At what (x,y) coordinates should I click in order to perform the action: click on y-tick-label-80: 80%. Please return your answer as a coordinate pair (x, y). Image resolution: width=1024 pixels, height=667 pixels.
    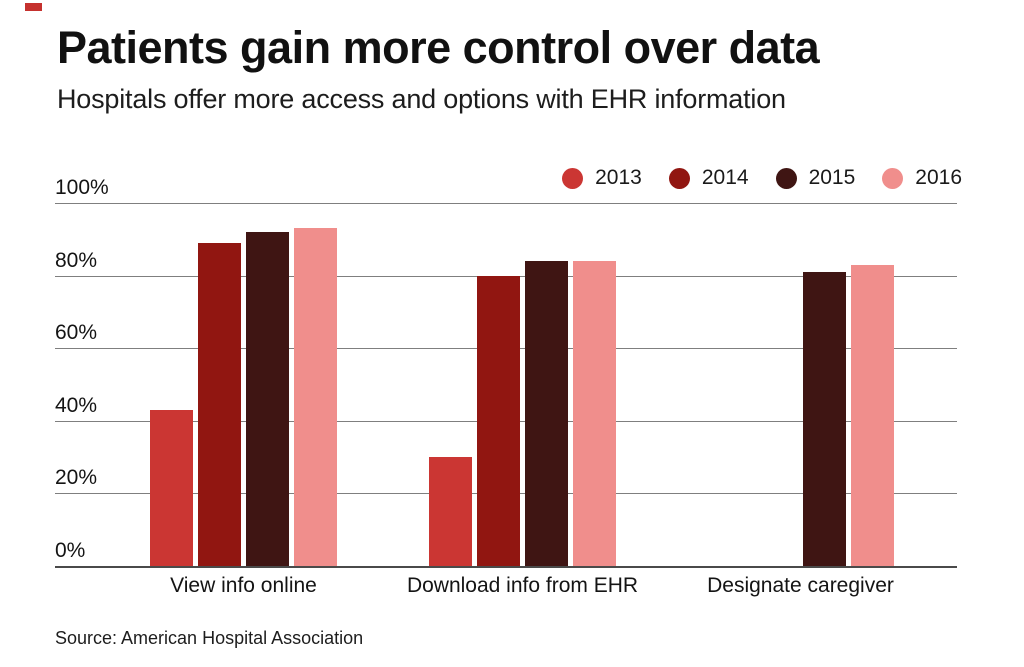
    Looking at the image, I should click on (76, 260).